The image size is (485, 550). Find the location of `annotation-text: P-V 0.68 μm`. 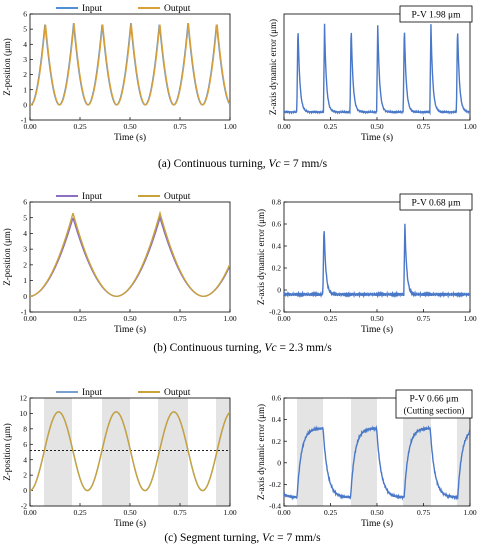

annotation-text: P-V 0.68 μm is located at coordinates (437, 204).